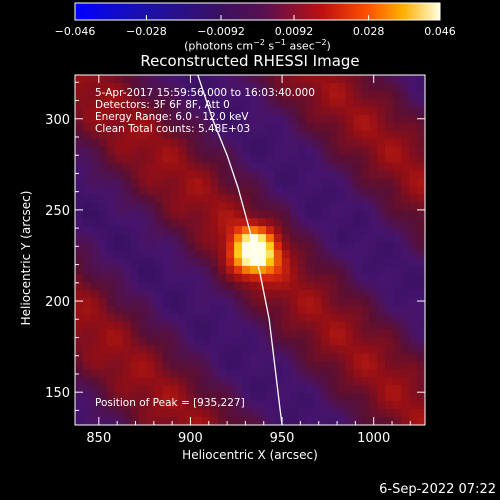 This screenshot has width=500, height=500. I want to click on y-tick-label: 200, so click(57, 302).